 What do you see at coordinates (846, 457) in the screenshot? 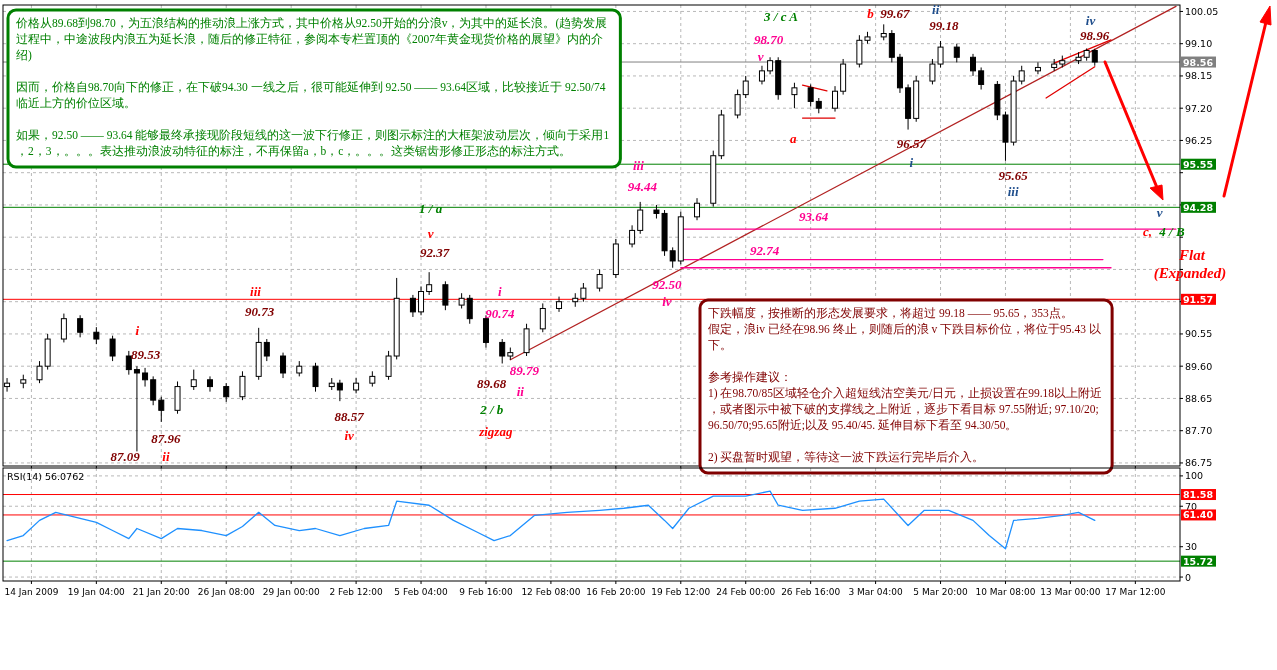
I see `annotation: 2) 买盘暂时观望，等待这一波下跌运行完毕后介入。` at bounding box center [846, 457].